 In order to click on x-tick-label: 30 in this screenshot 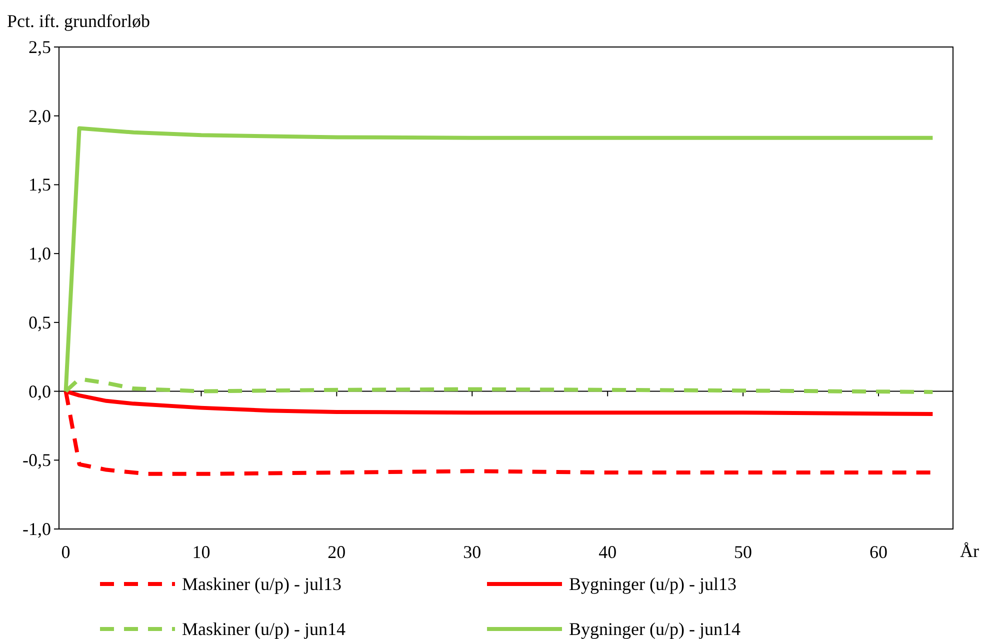, I will do `click(472, 552)`.